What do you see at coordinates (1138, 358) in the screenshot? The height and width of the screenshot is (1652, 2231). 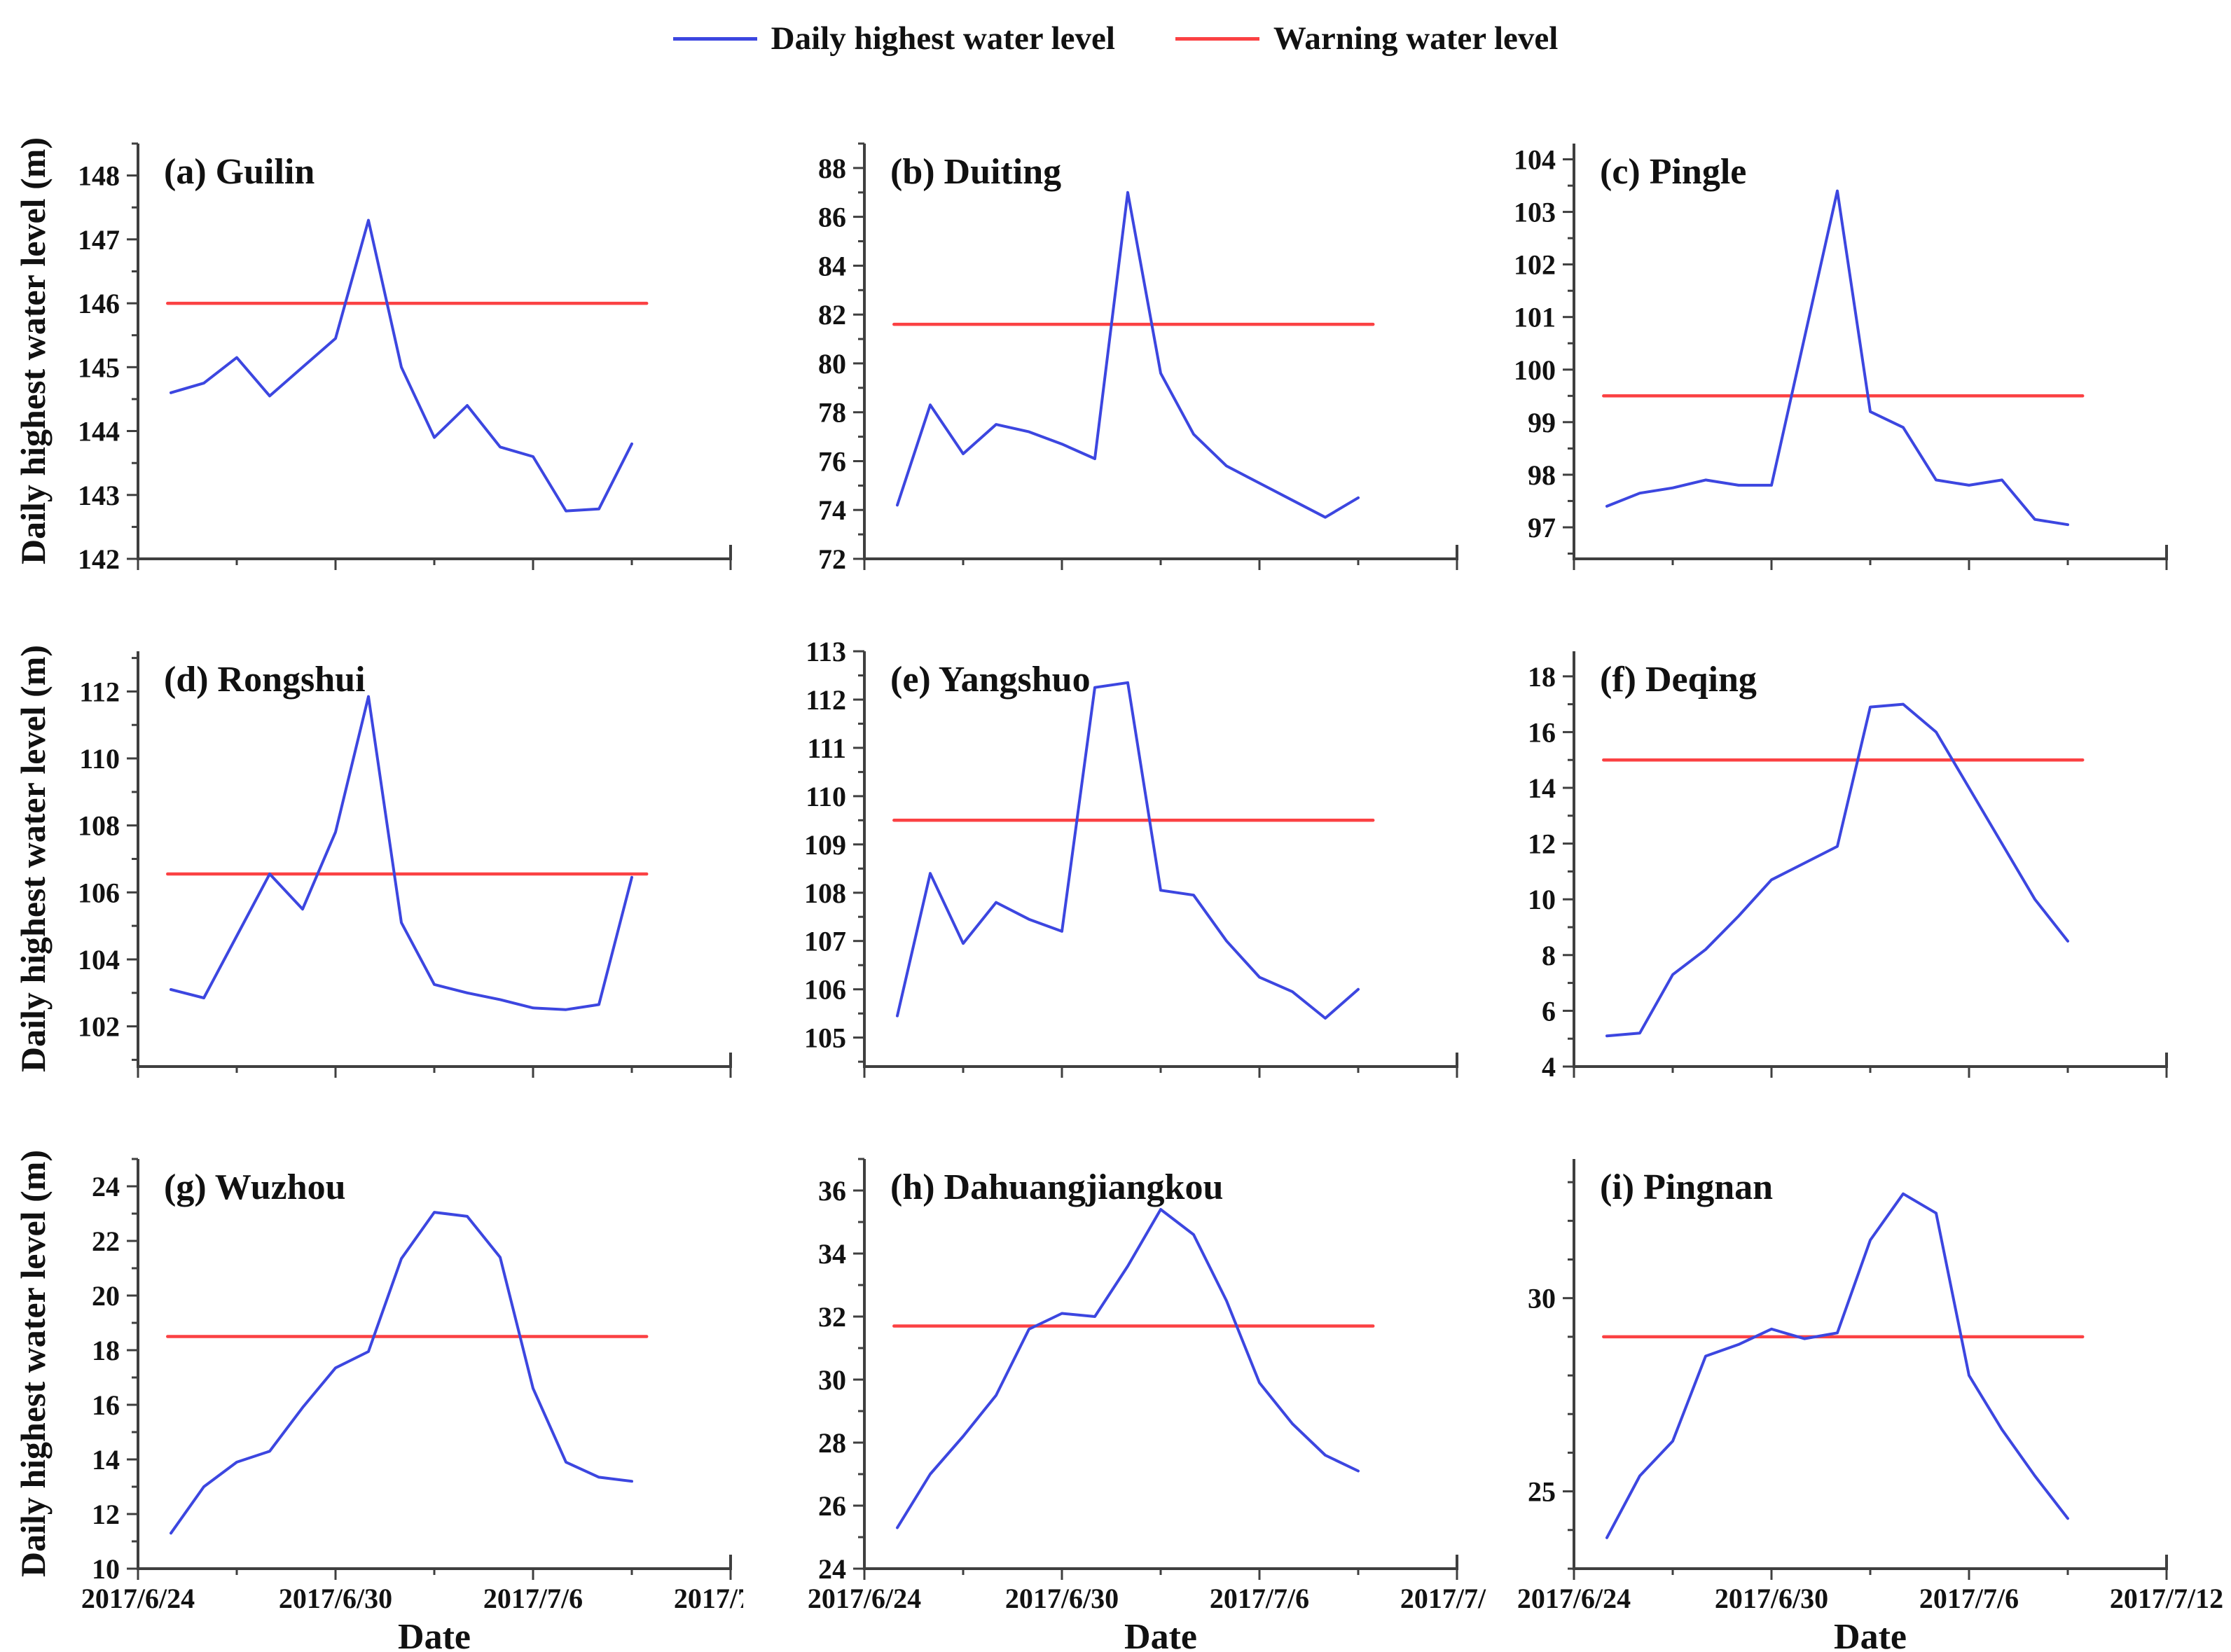 I see `chart-canvas-duiting: 72 74 76 78 80 82 84 86 88` at bounding box center [1138, 358].